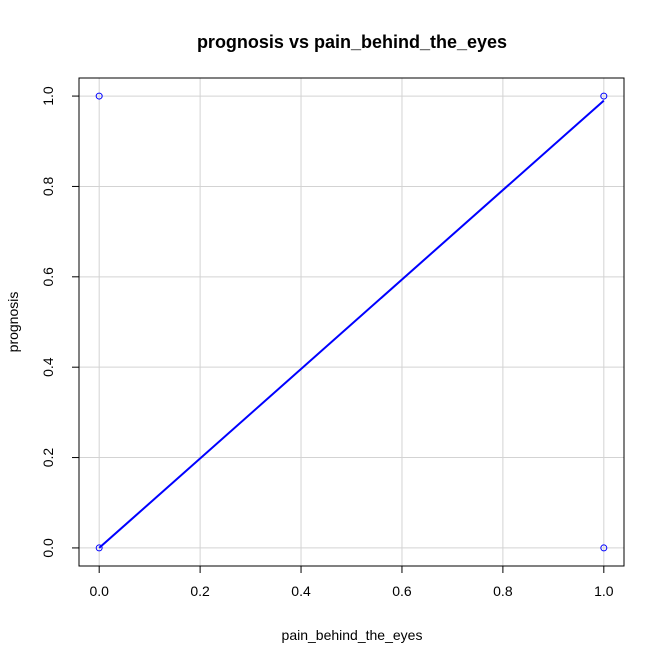 The height and width of the screenshot is (664, 664). What do you see at coordinates (48, 367) in the screenshot?
I see `y-tick-label-2: 0.4` at bounding box center [48, 367].